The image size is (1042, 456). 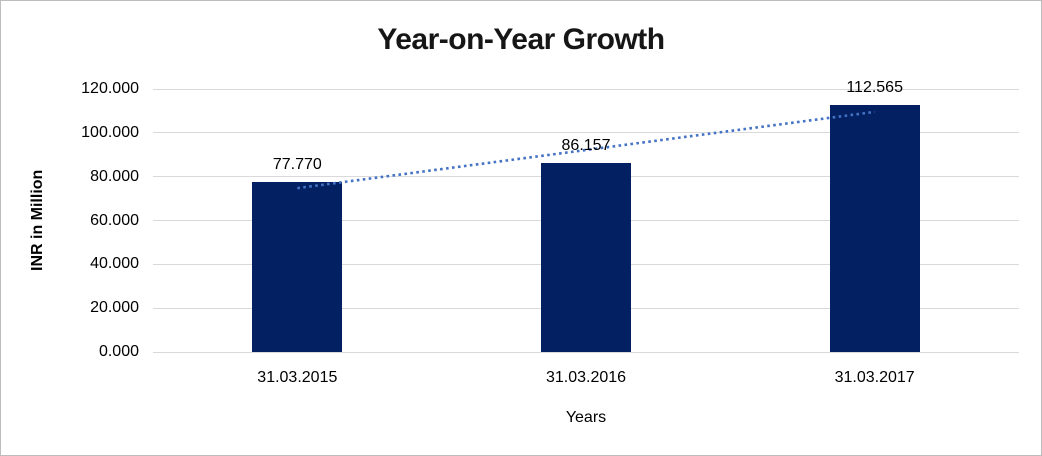 I want to click on bar-data-label: 86.157, so click(x=586, y=146).